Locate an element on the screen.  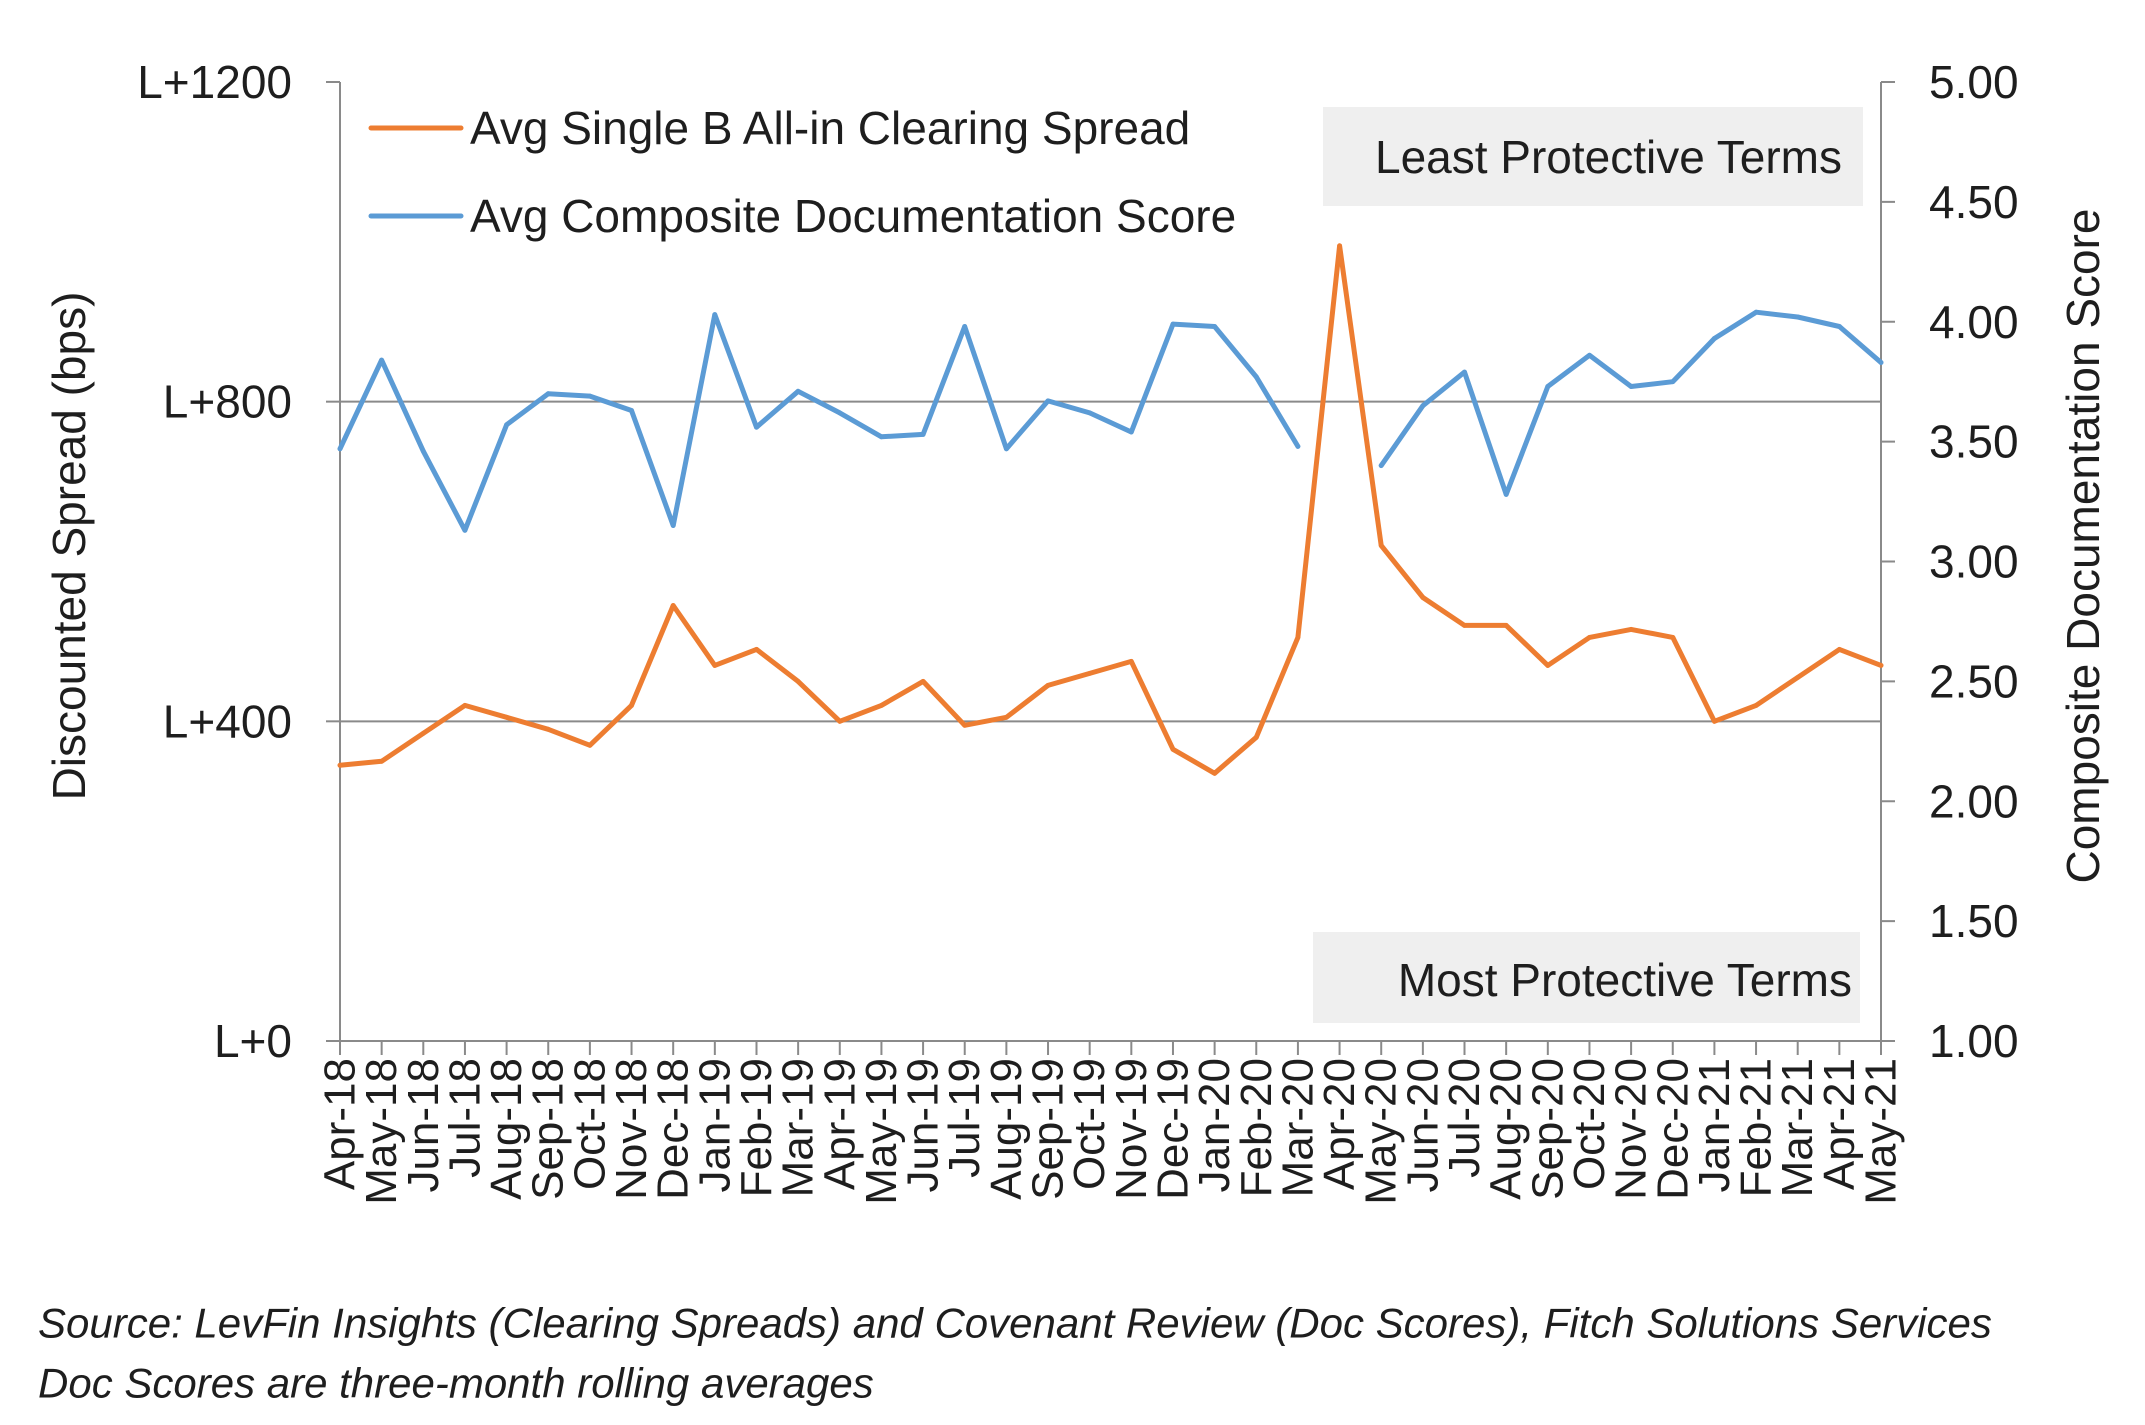
x-tick-label: Mar-19 is located at coordinates (798, 1127).